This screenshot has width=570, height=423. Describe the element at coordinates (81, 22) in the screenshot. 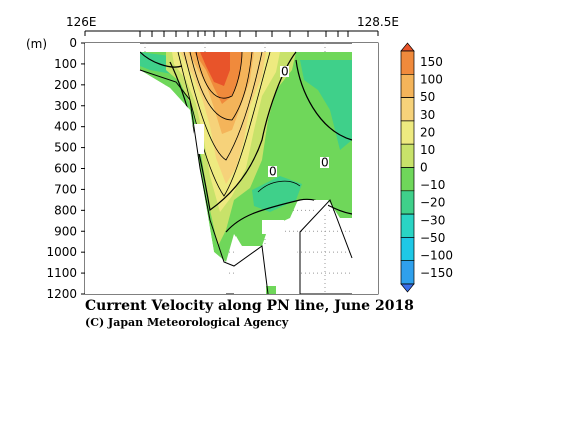

I see `lon-label-west: 126E` at that location.